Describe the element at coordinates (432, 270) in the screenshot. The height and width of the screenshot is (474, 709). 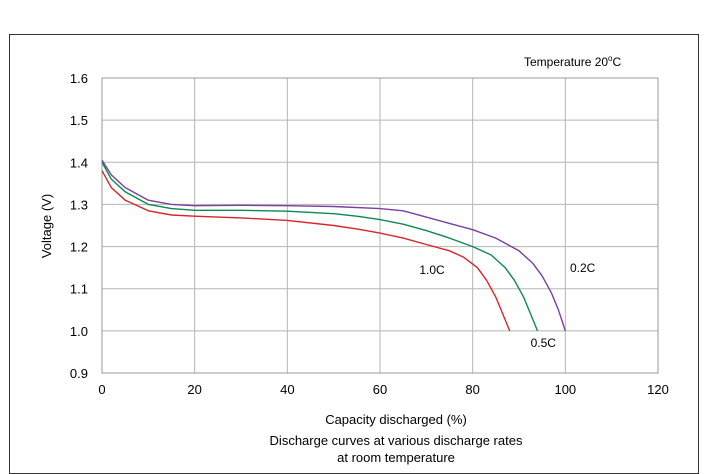
I see `series-label-1-0c: 1.0C` at that location.